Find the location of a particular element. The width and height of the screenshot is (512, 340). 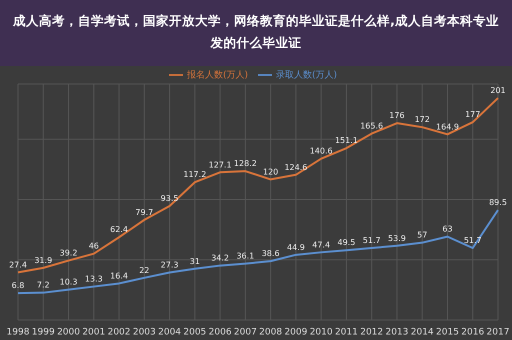

data-label: 128.2 is located at coordinates (245, 163).